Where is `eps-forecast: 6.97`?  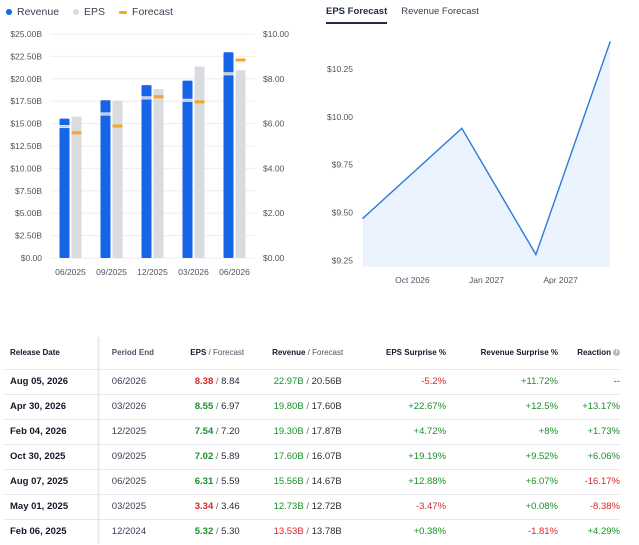 eps-forecast: 6.97 is located at coordinates (230, 406).